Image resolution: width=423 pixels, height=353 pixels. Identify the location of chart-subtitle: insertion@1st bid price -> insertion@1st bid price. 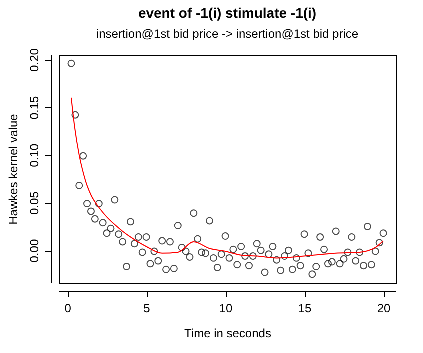
(227, 34).